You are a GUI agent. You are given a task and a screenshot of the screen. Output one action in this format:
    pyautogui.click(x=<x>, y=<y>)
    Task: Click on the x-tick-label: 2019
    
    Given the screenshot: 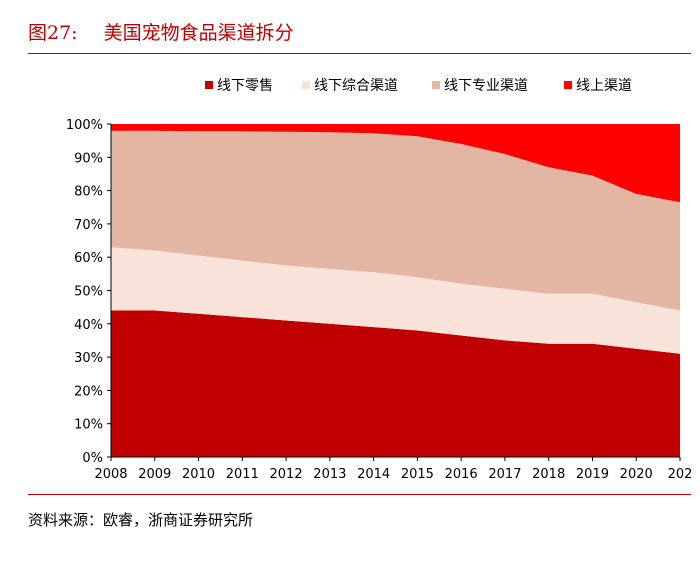 What is the action you would take?
    pyautogui.click(x=592, y=474)
    